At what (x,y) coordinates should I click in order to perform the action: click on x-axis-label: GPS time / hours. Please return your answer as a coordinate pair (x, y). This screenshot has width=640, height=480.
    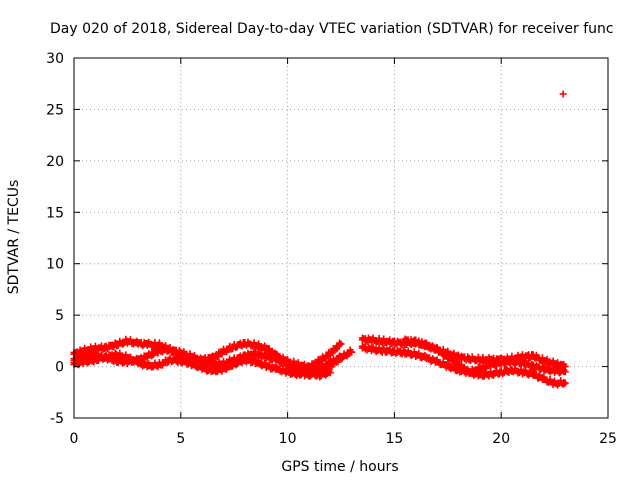
    Looking at the image, I should click on (339, 467).